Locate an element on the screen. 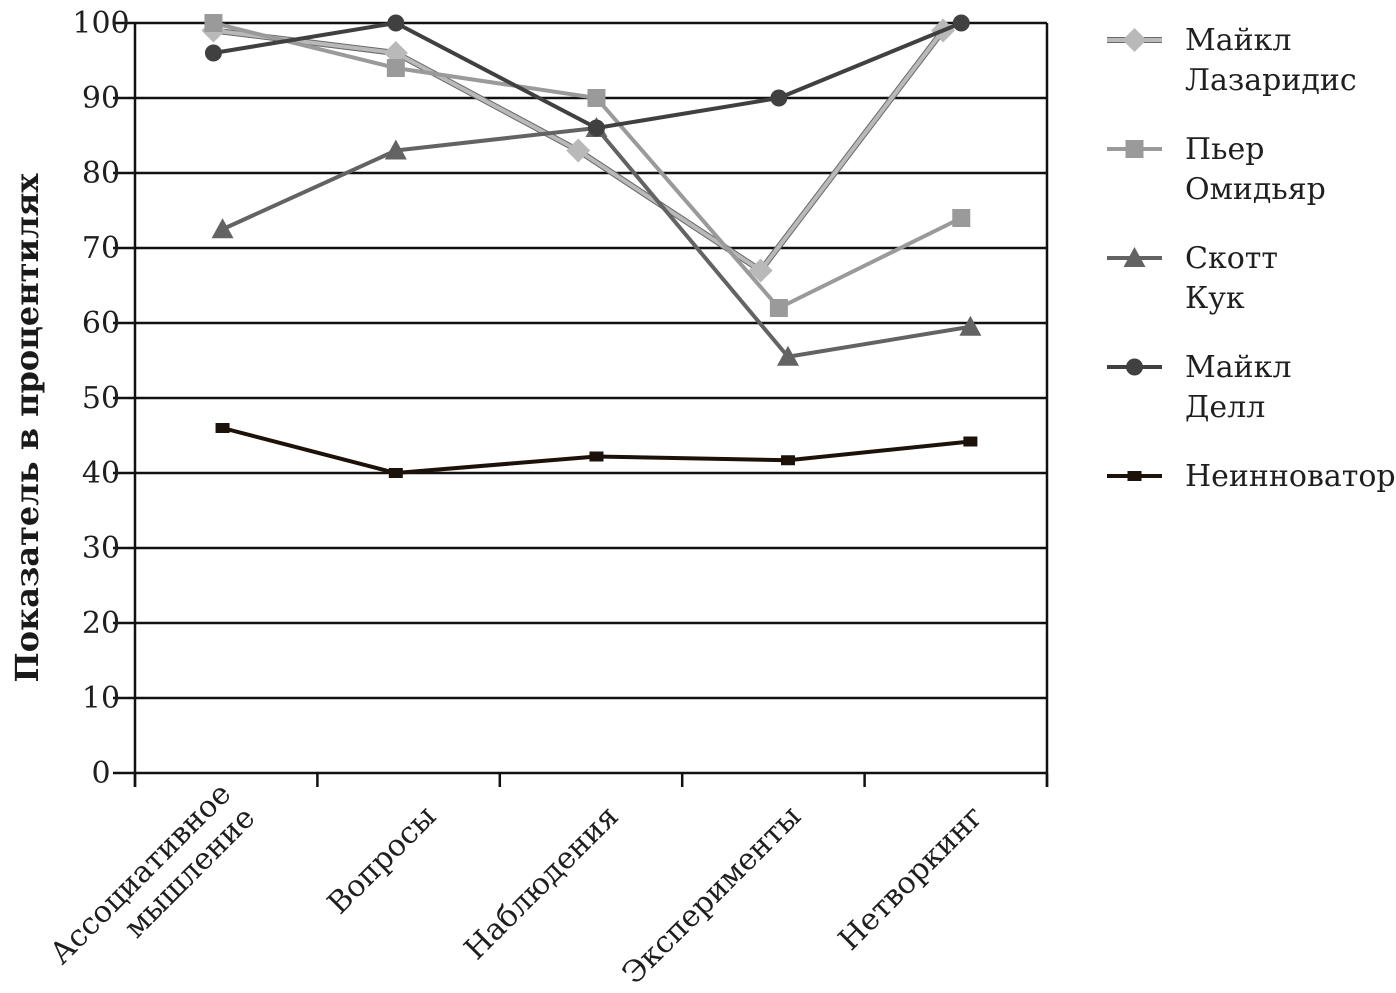 The width and height of the screenshot is (1396, 993). y-axis-title: Показатель в процентилях is located at coordinates (27, 428).